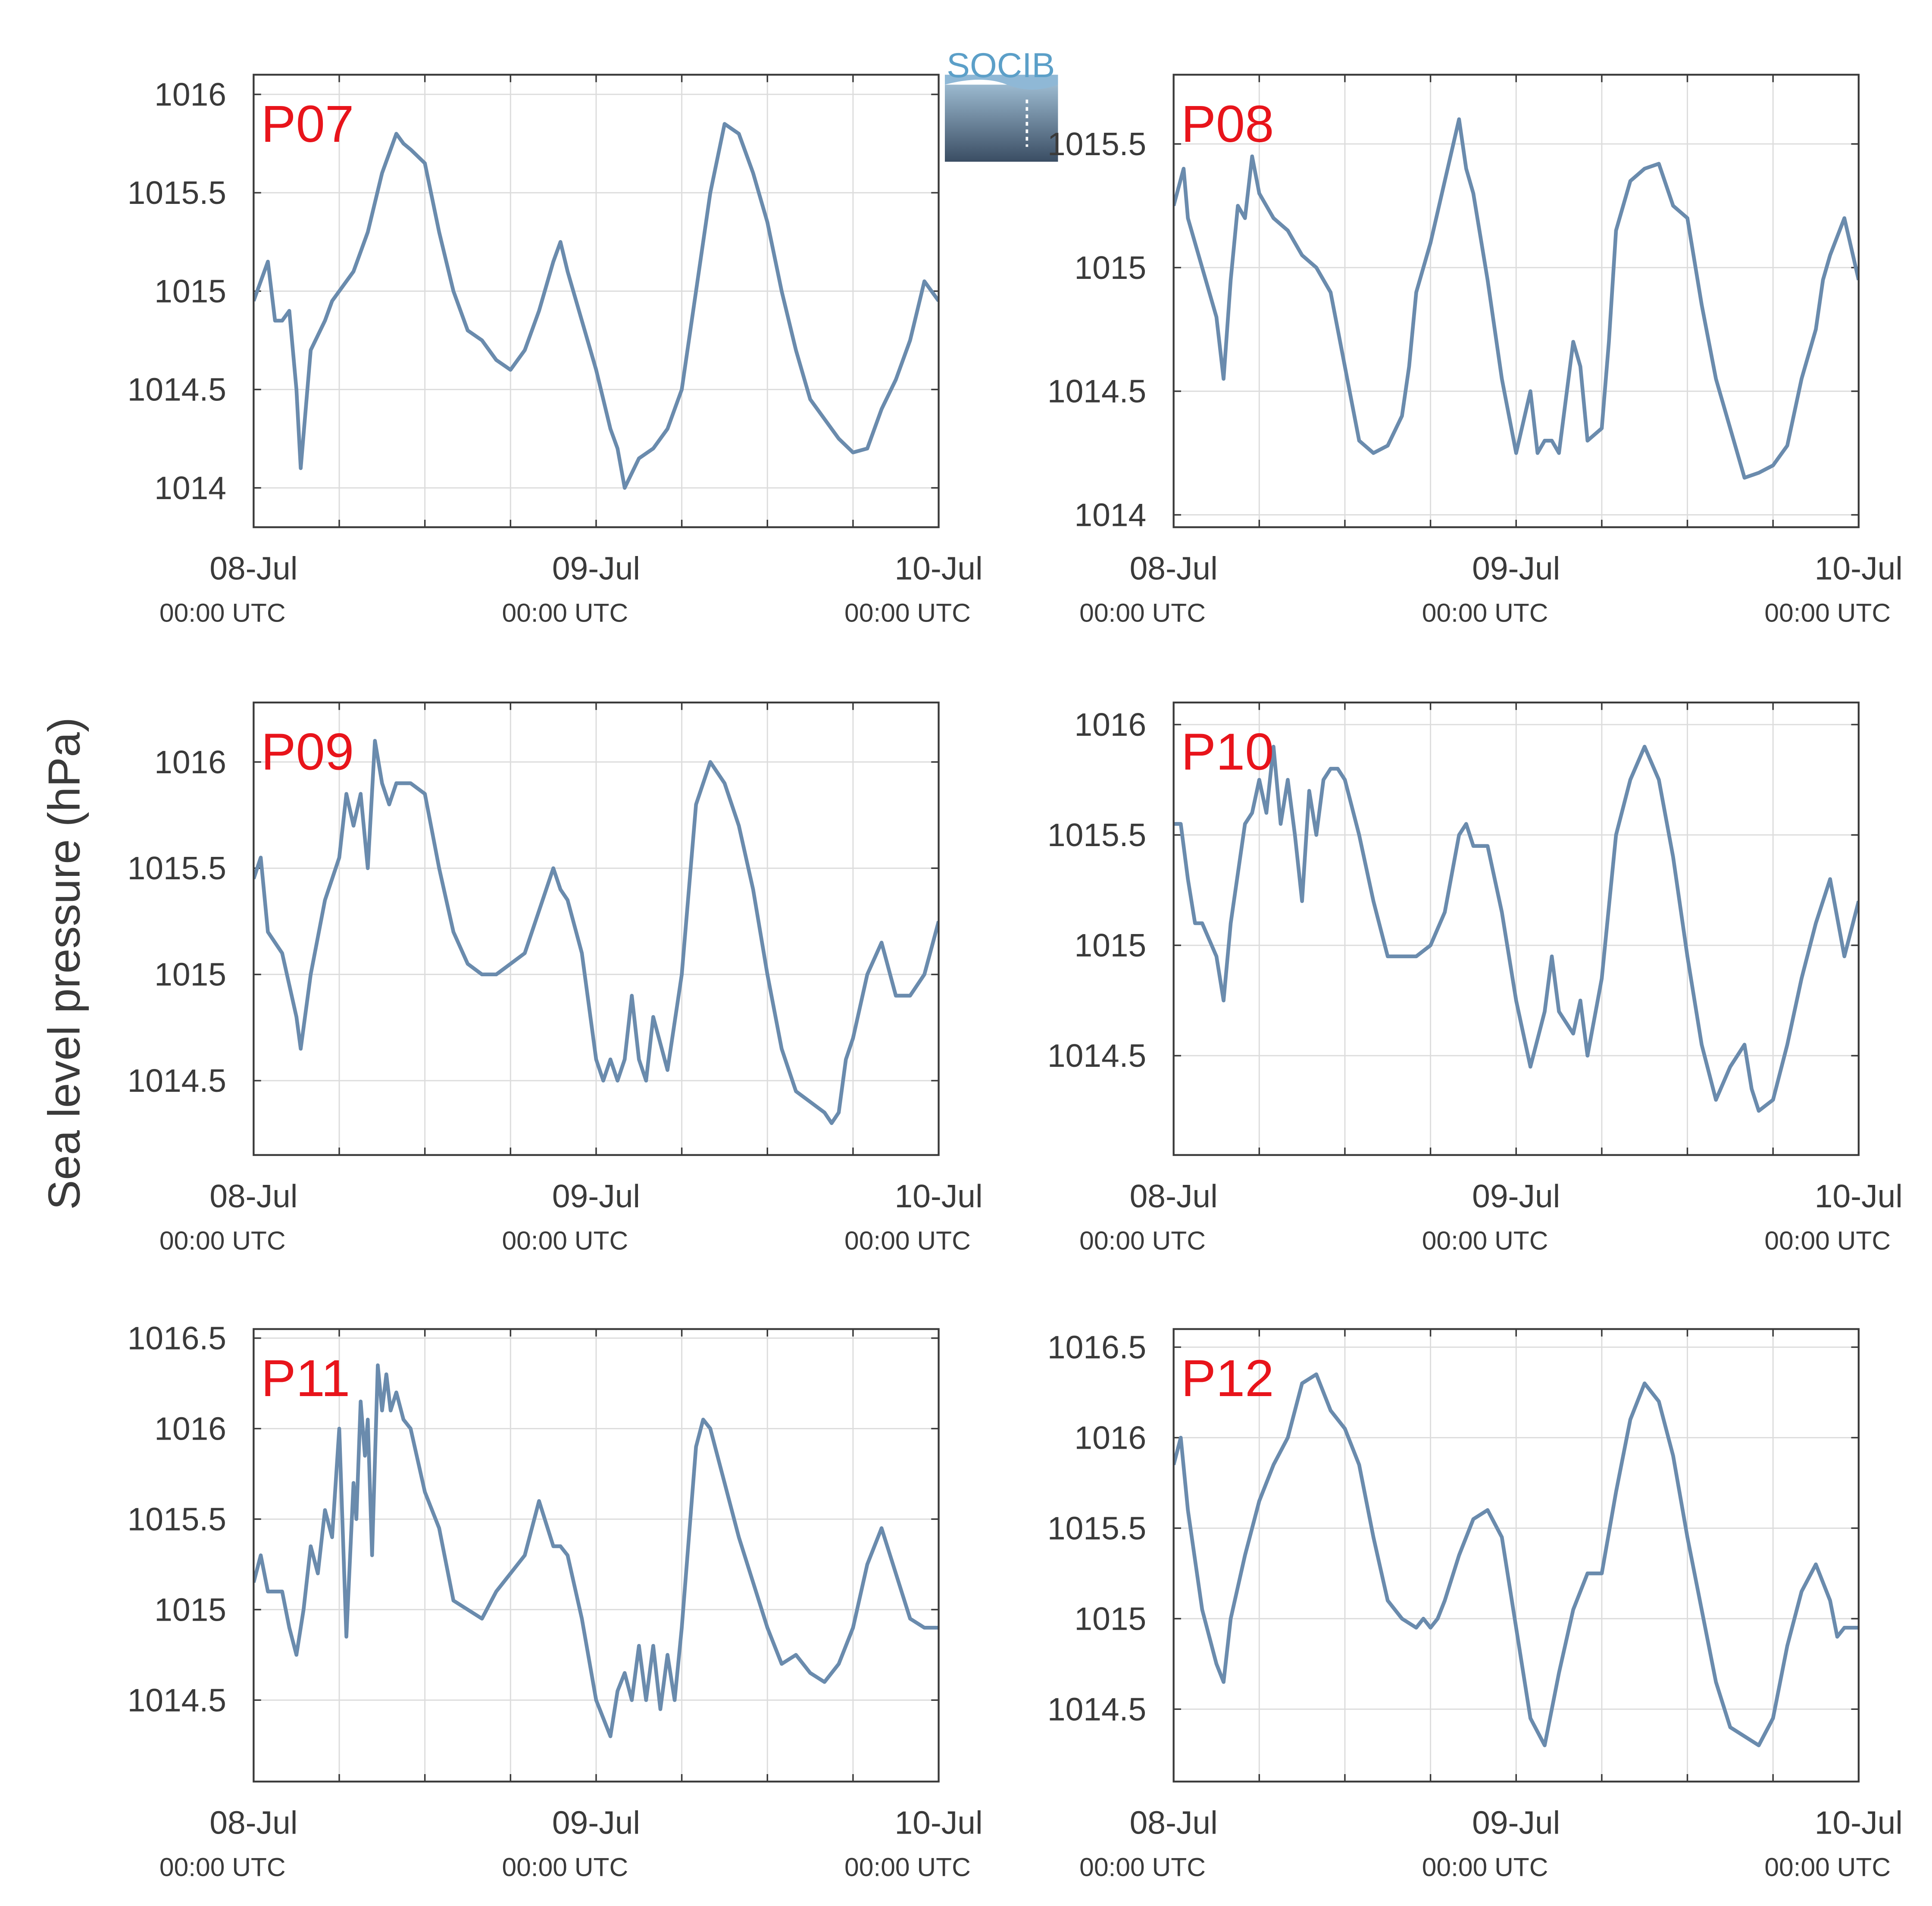 This screenshot has width=1932, height=1906. Describe the element at coordinates (1227, 123) in the screenshot. I see `panel-label: P08` at that location.